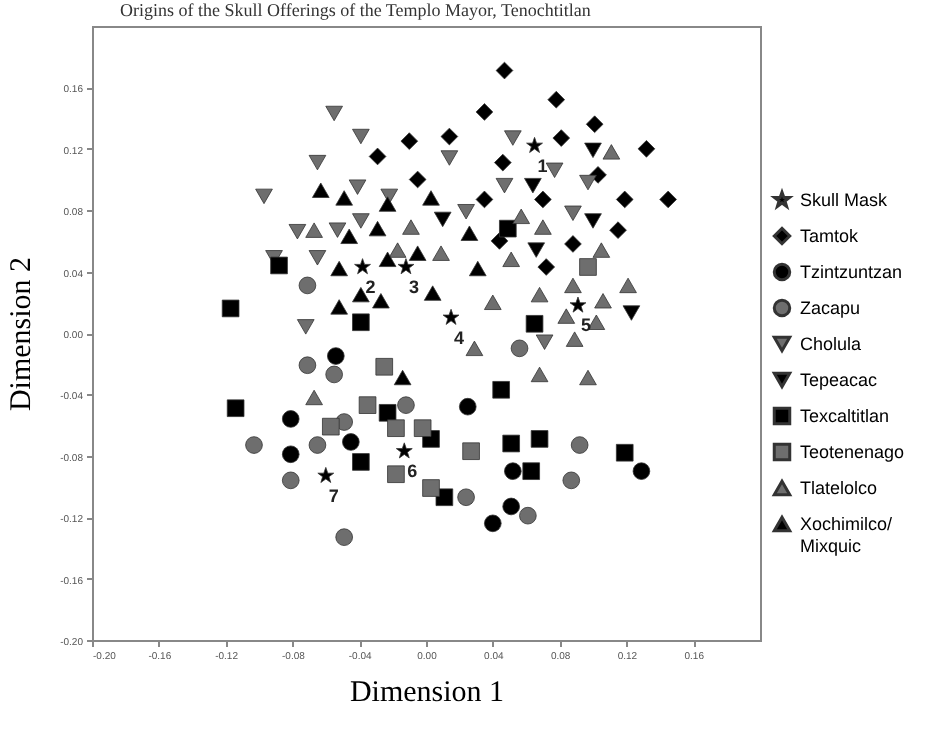 The height and width of the screenshot is (738, 948). What do you see at coordinates (844, 200) in the screenshot?
I see `legend-label: Skull Mask` at bounding box center [844, 200].